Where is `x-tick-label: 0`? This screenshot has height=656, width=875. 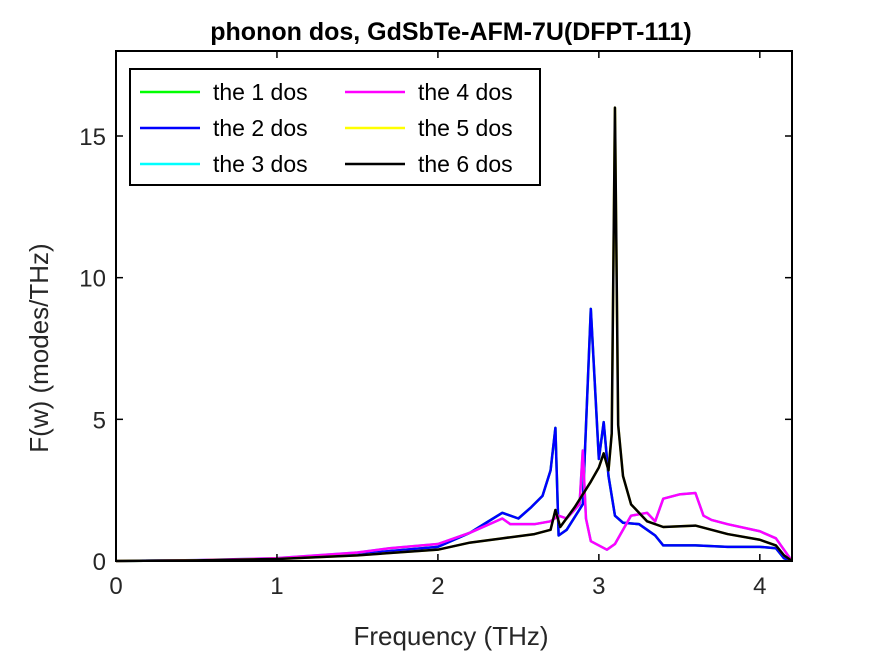
x-tick-label: 0 is located at coordinates (115, 586).